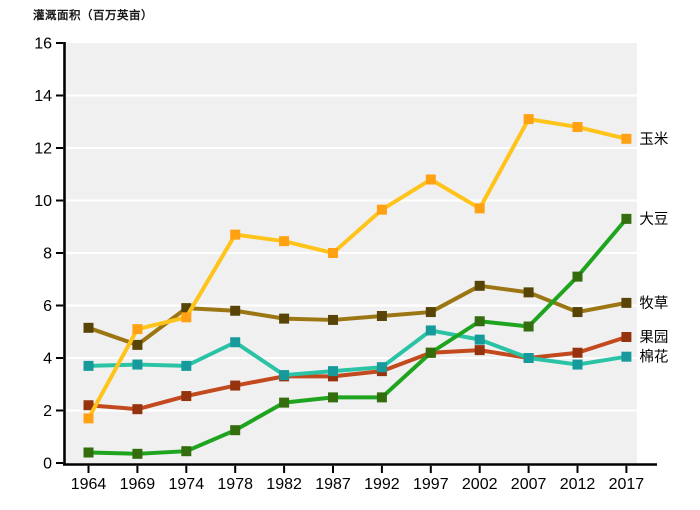 The width and height of the screenshot is (700, 510). Describe the element at coordinates (653, 338) in the screenshot. I see `series-orchard-label: 果园` at that location.